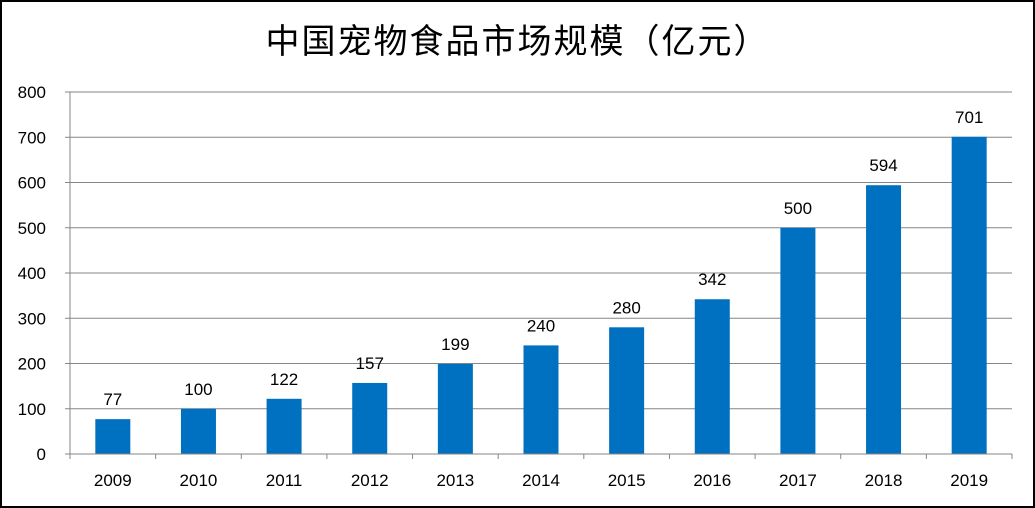 This screenshot has height=508, width=1035. What do you see at coordinates (32, 228) in the screenshot?
I see `y-tick-label: 500` at bounding box center [32, 228].